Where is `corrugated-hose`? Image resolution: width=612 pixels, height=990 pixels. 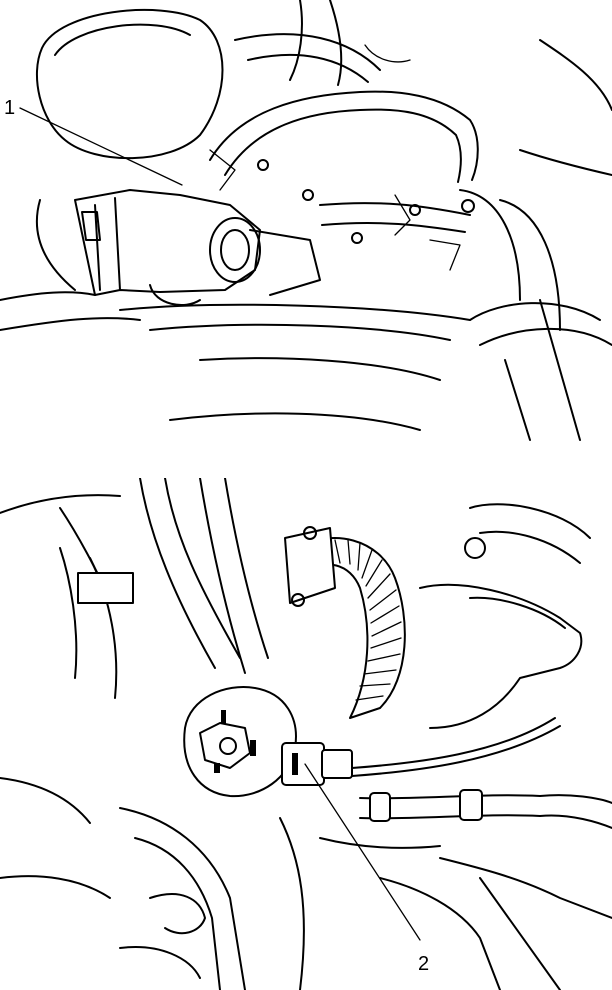 corrugated-hose is located at coordinates (352, 628).